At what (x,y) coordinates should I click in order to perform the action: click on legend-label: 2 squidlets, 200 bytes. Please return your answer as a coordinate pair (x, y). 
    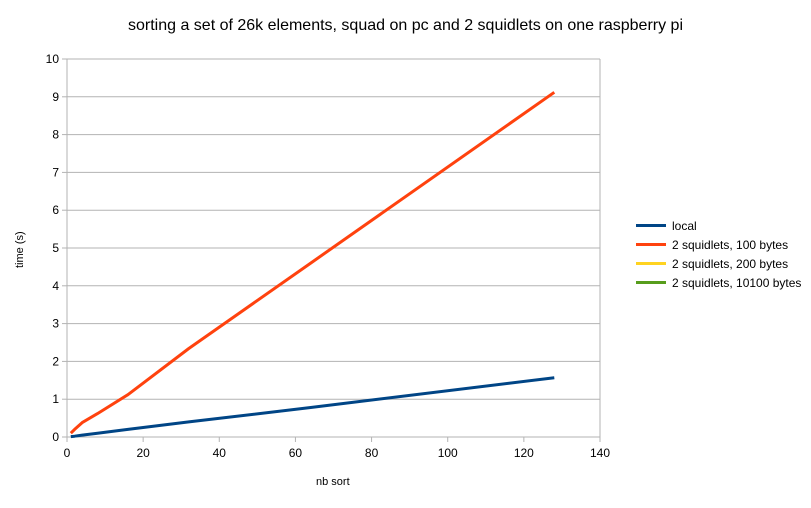
    Looking at the image, I should click on (730, 263).